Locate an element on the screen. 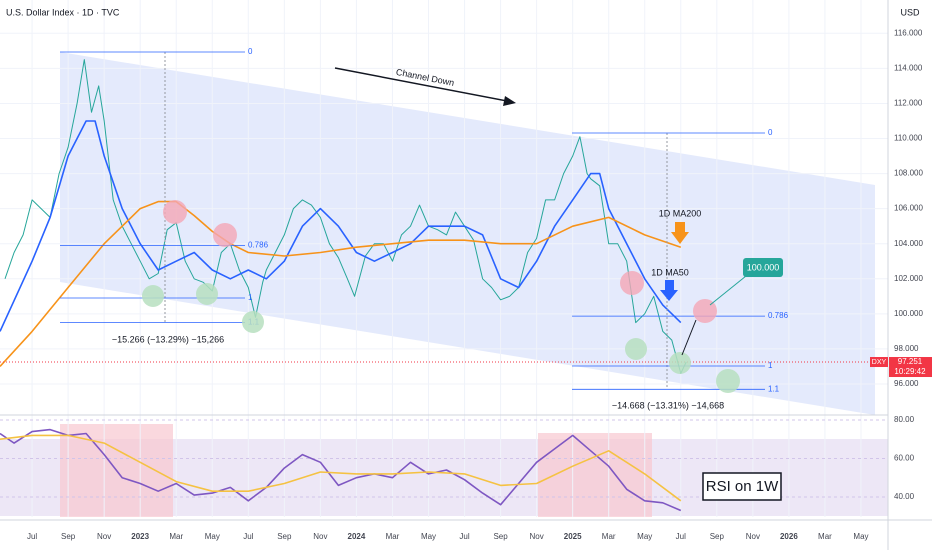  y-tick-label: 106.000 is located at coordinates (908, 208).